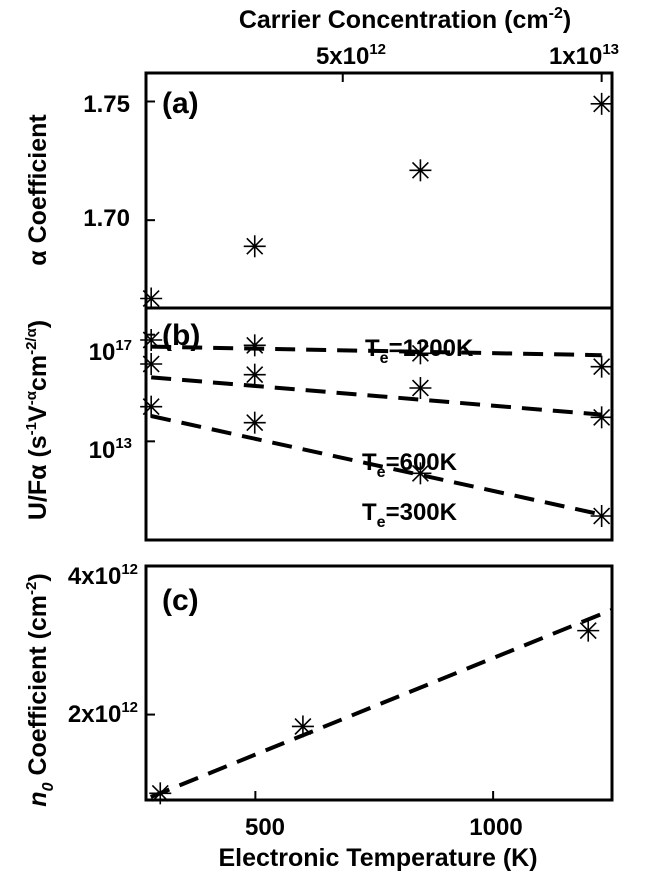 The height and width of the screenshot is (877, 647). Describe the element at coordinates (384, 358) in the screenshot. I see `annot-1200k-sub: e` at that location.